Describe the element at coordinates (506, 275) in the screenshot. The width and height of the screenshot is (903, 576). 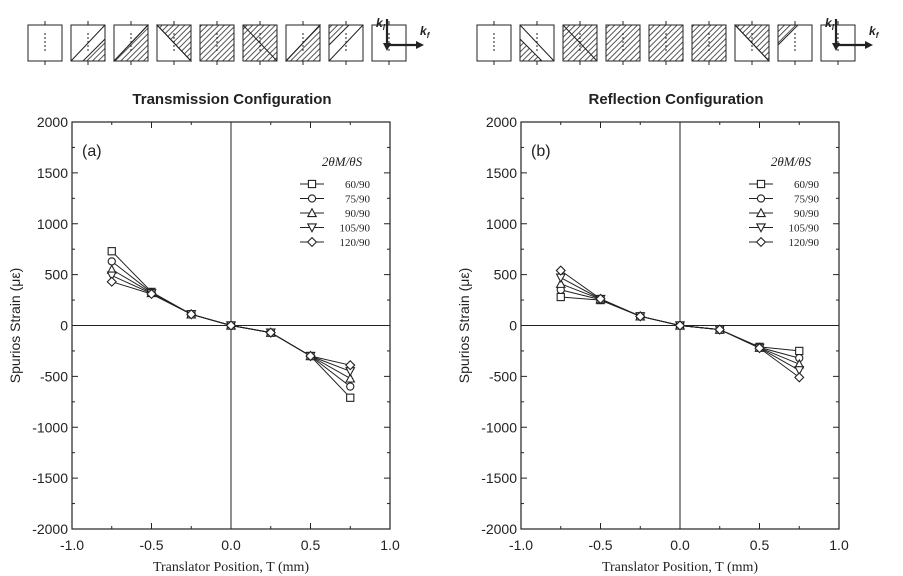
I see `y-tick-label: 500` at that location.